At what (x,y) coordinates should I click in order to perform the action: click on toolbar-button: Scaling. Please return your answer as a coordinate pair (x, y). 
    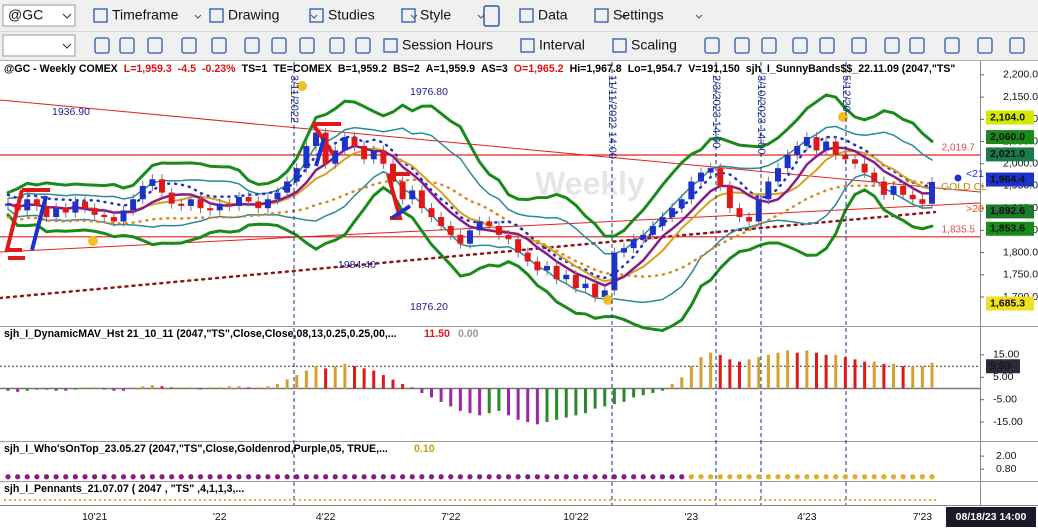
    Looking at the image, I should click on (654, 45).